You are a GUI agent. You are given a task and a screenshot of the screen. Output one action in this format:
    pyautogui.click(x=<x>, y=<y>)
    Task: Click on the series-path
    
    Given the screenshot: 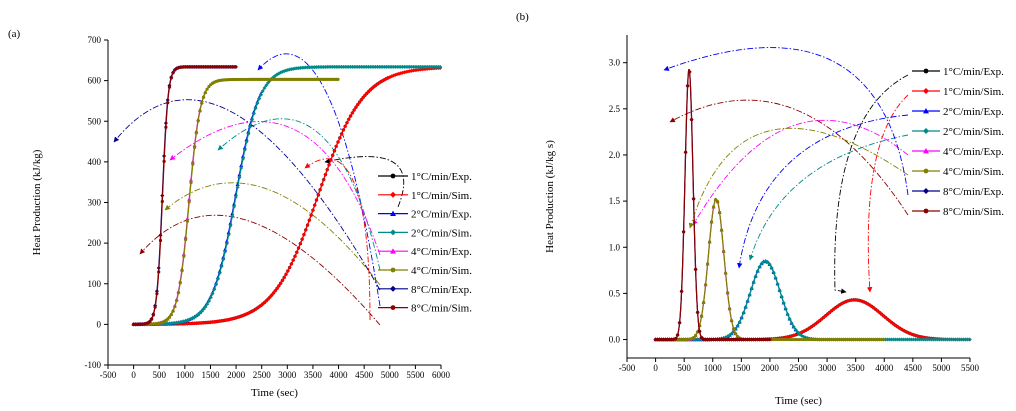 What is the action you would take?
    pyautogui.click(x=236, y=201)
    